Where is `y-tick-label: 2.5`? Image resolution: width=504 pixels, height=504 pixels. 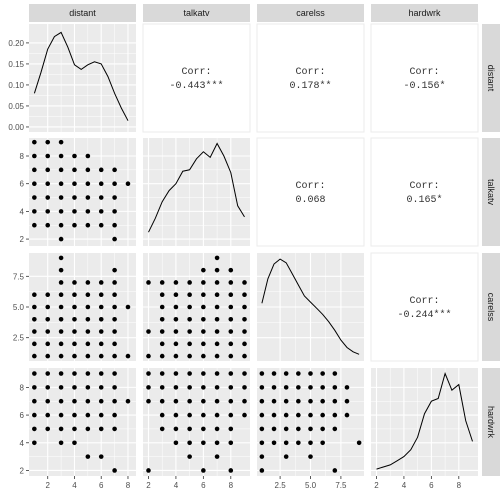
y-tick-label: 2.5 is located at coordinates (19, 338).